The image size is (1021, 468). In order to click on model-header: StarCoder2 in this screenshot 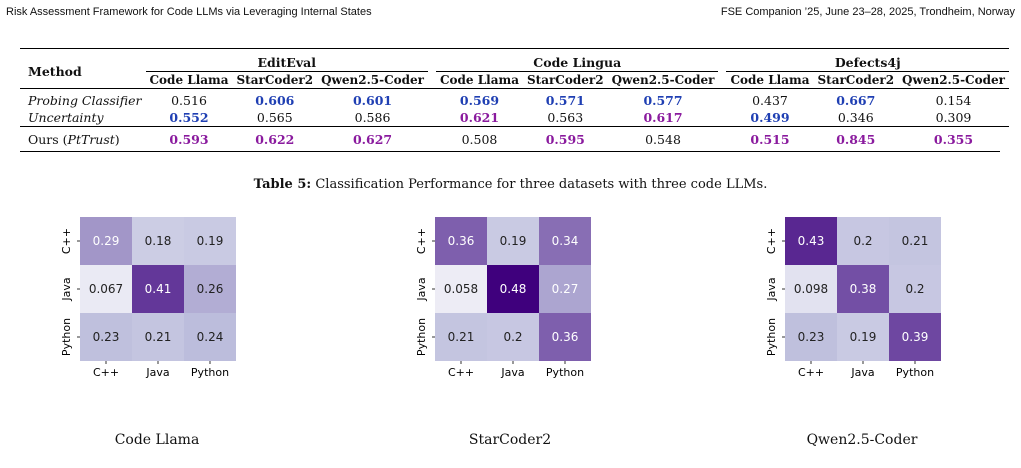, I will do `click(275, 80)`.